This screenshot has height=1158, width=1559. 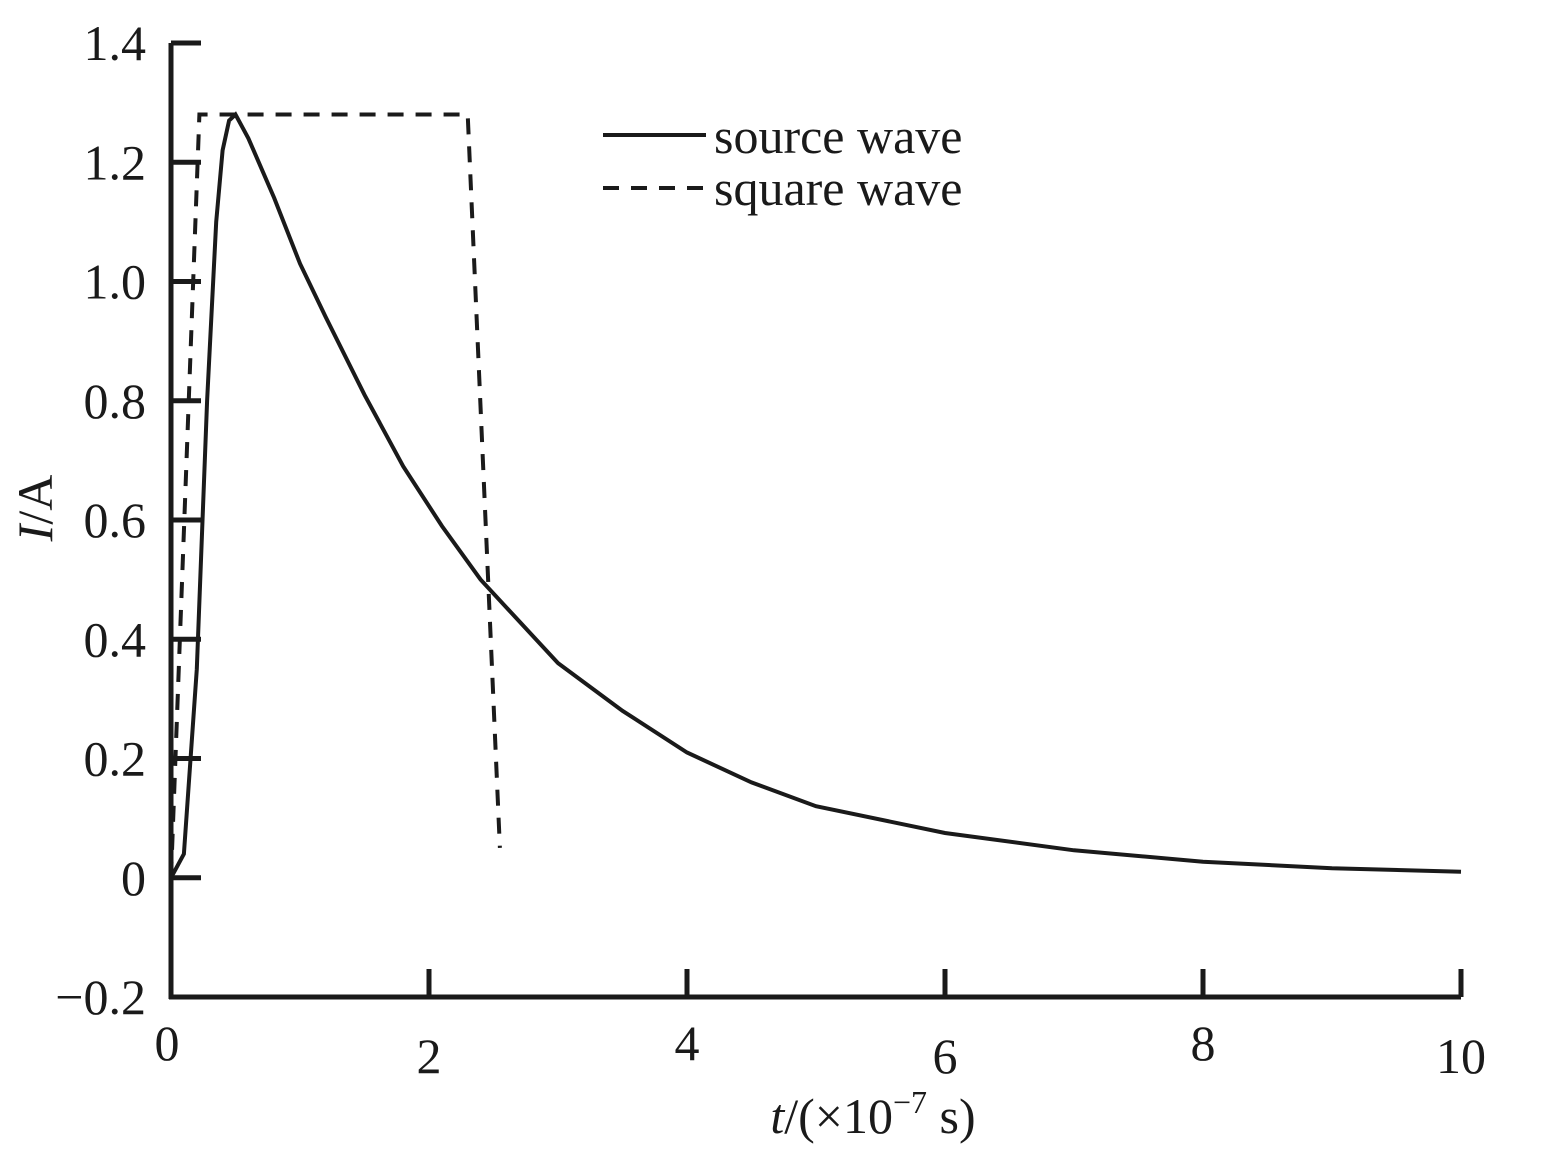 I want to click on y-tick-label: 1.0, so click(x=115, y=282).